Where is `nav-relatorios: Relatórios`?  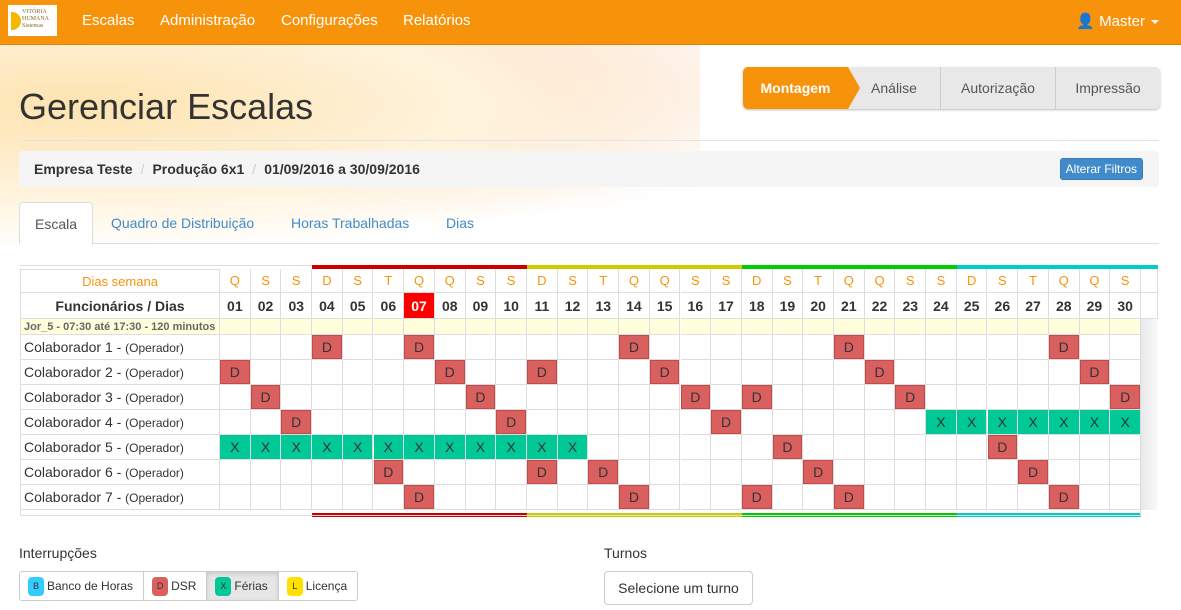 nav-relatorios: Relatórios is located at coordinates (437, 20).